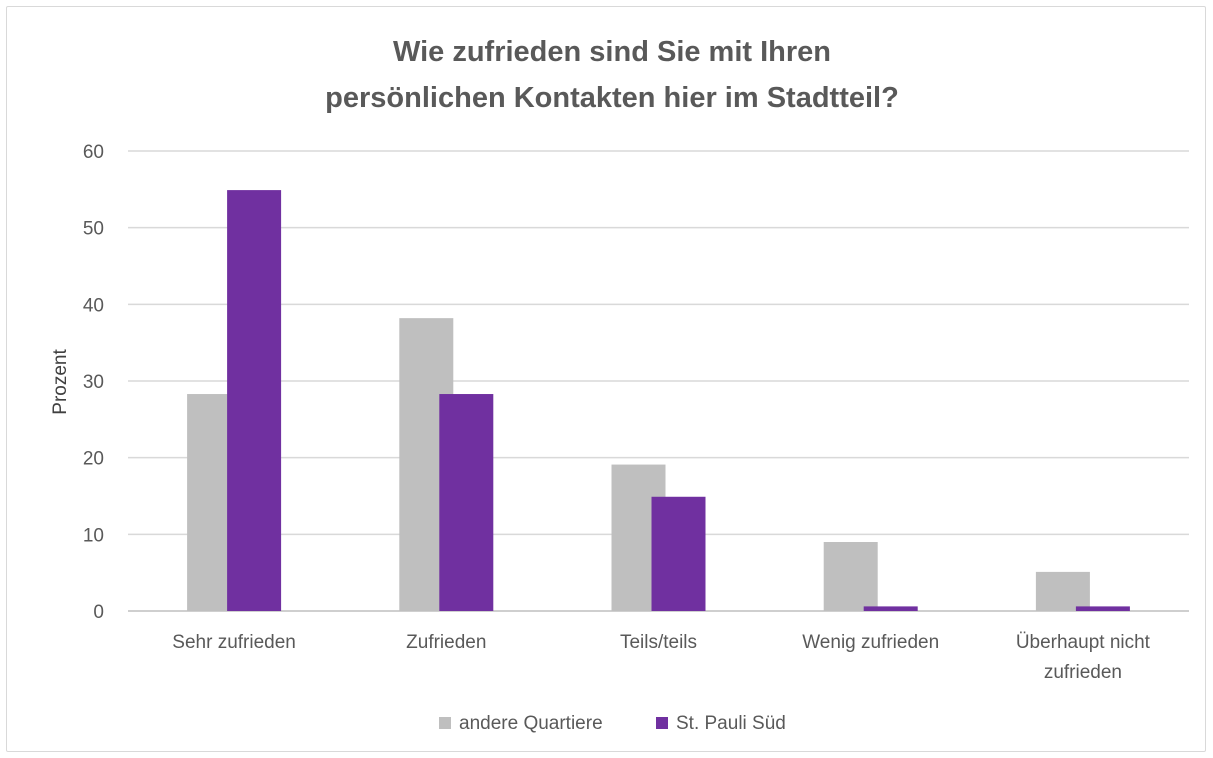  I want to click on y-axis-title: Prozent, so click(60, 382).